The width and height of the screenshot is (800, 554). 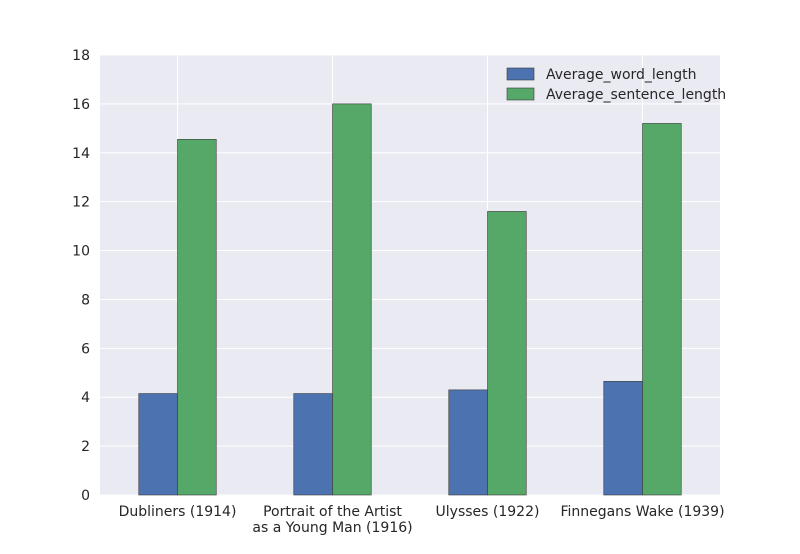 I want to click on y-tick-label: 10, so click(x=81, y=252).